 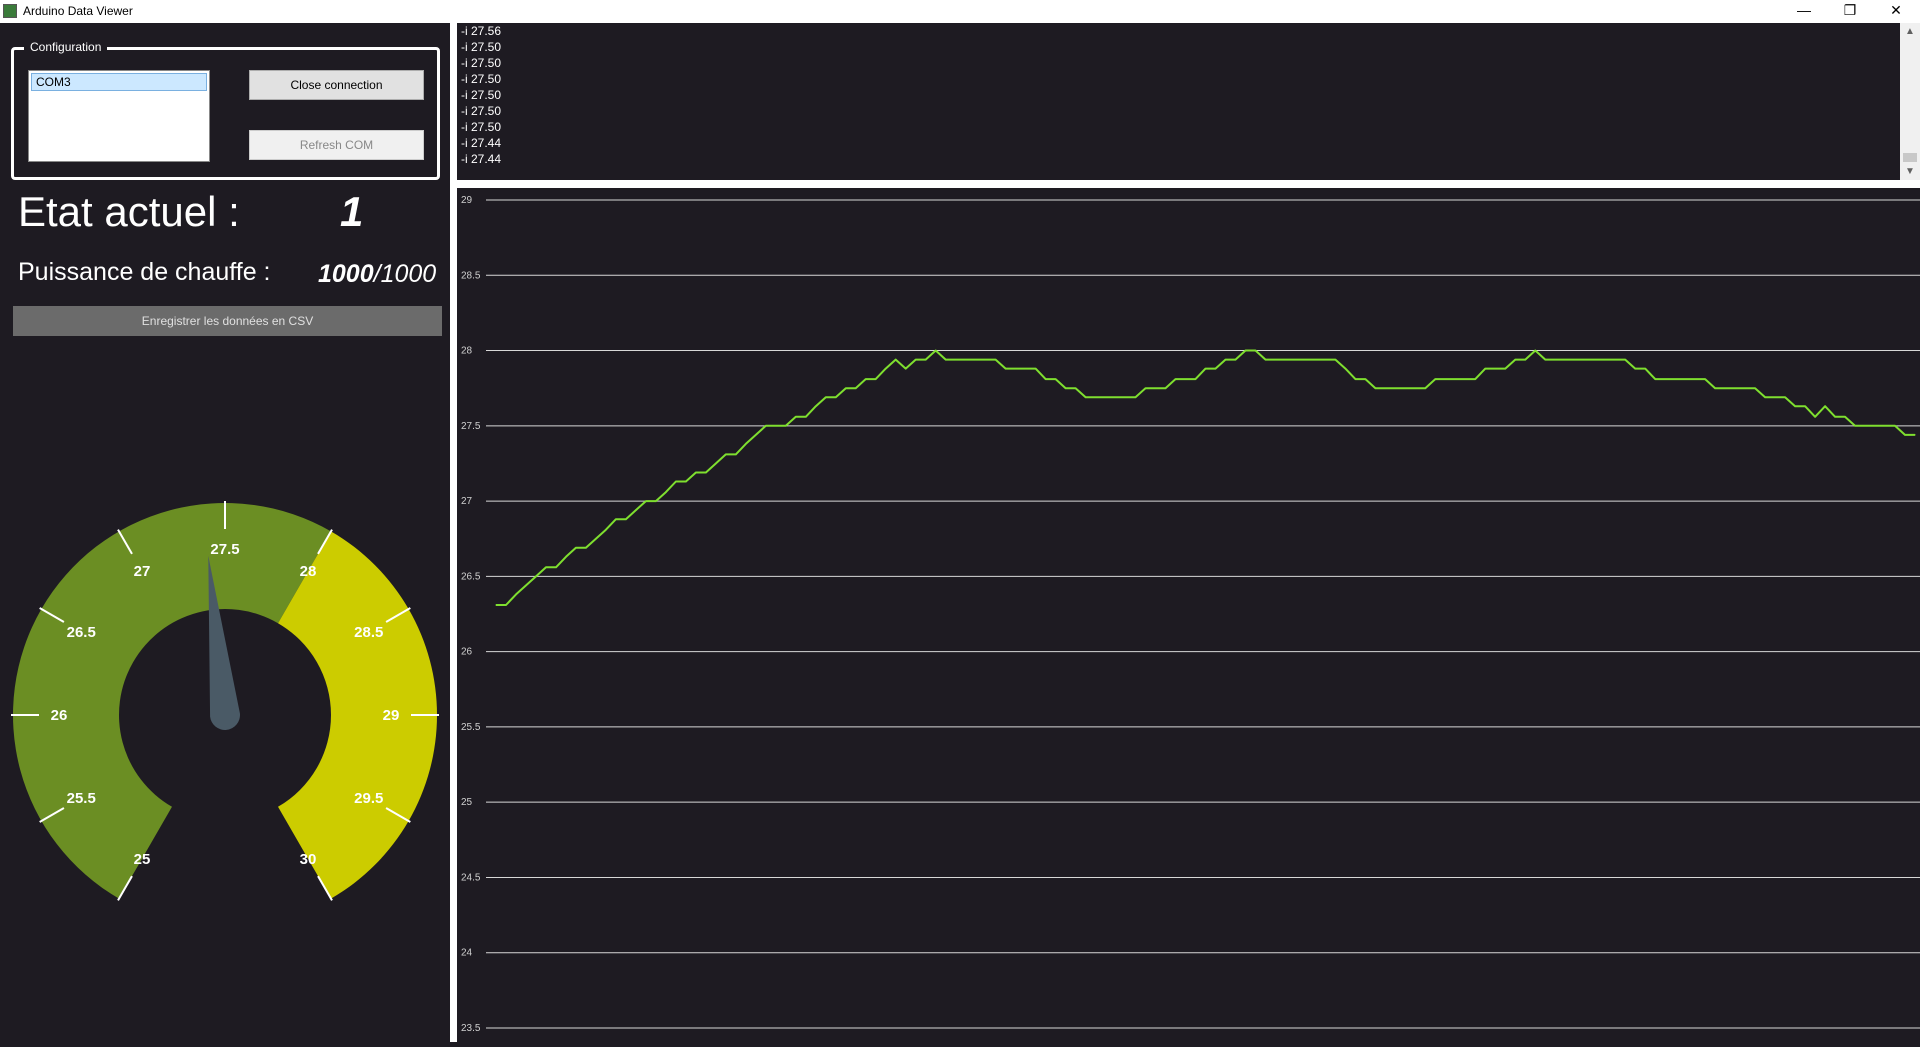 I want to click on save-csv-button: Enregistrer les données en CSV, so click(x=227, y=321).